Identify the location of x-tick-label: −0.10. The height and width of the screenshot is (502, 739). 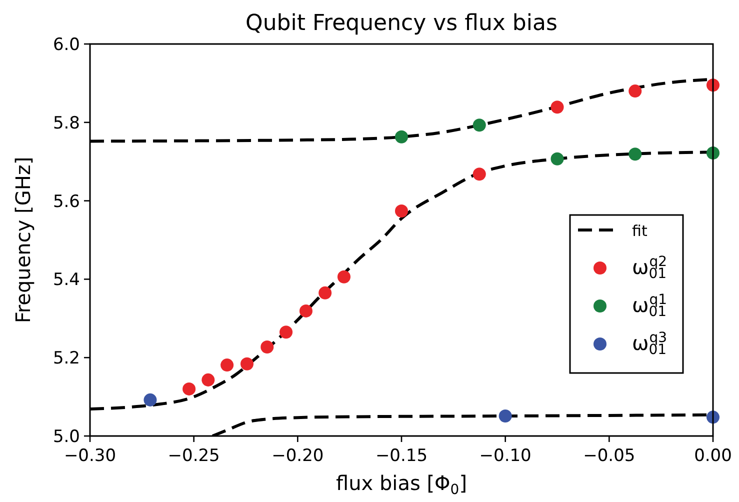
(505, 456).